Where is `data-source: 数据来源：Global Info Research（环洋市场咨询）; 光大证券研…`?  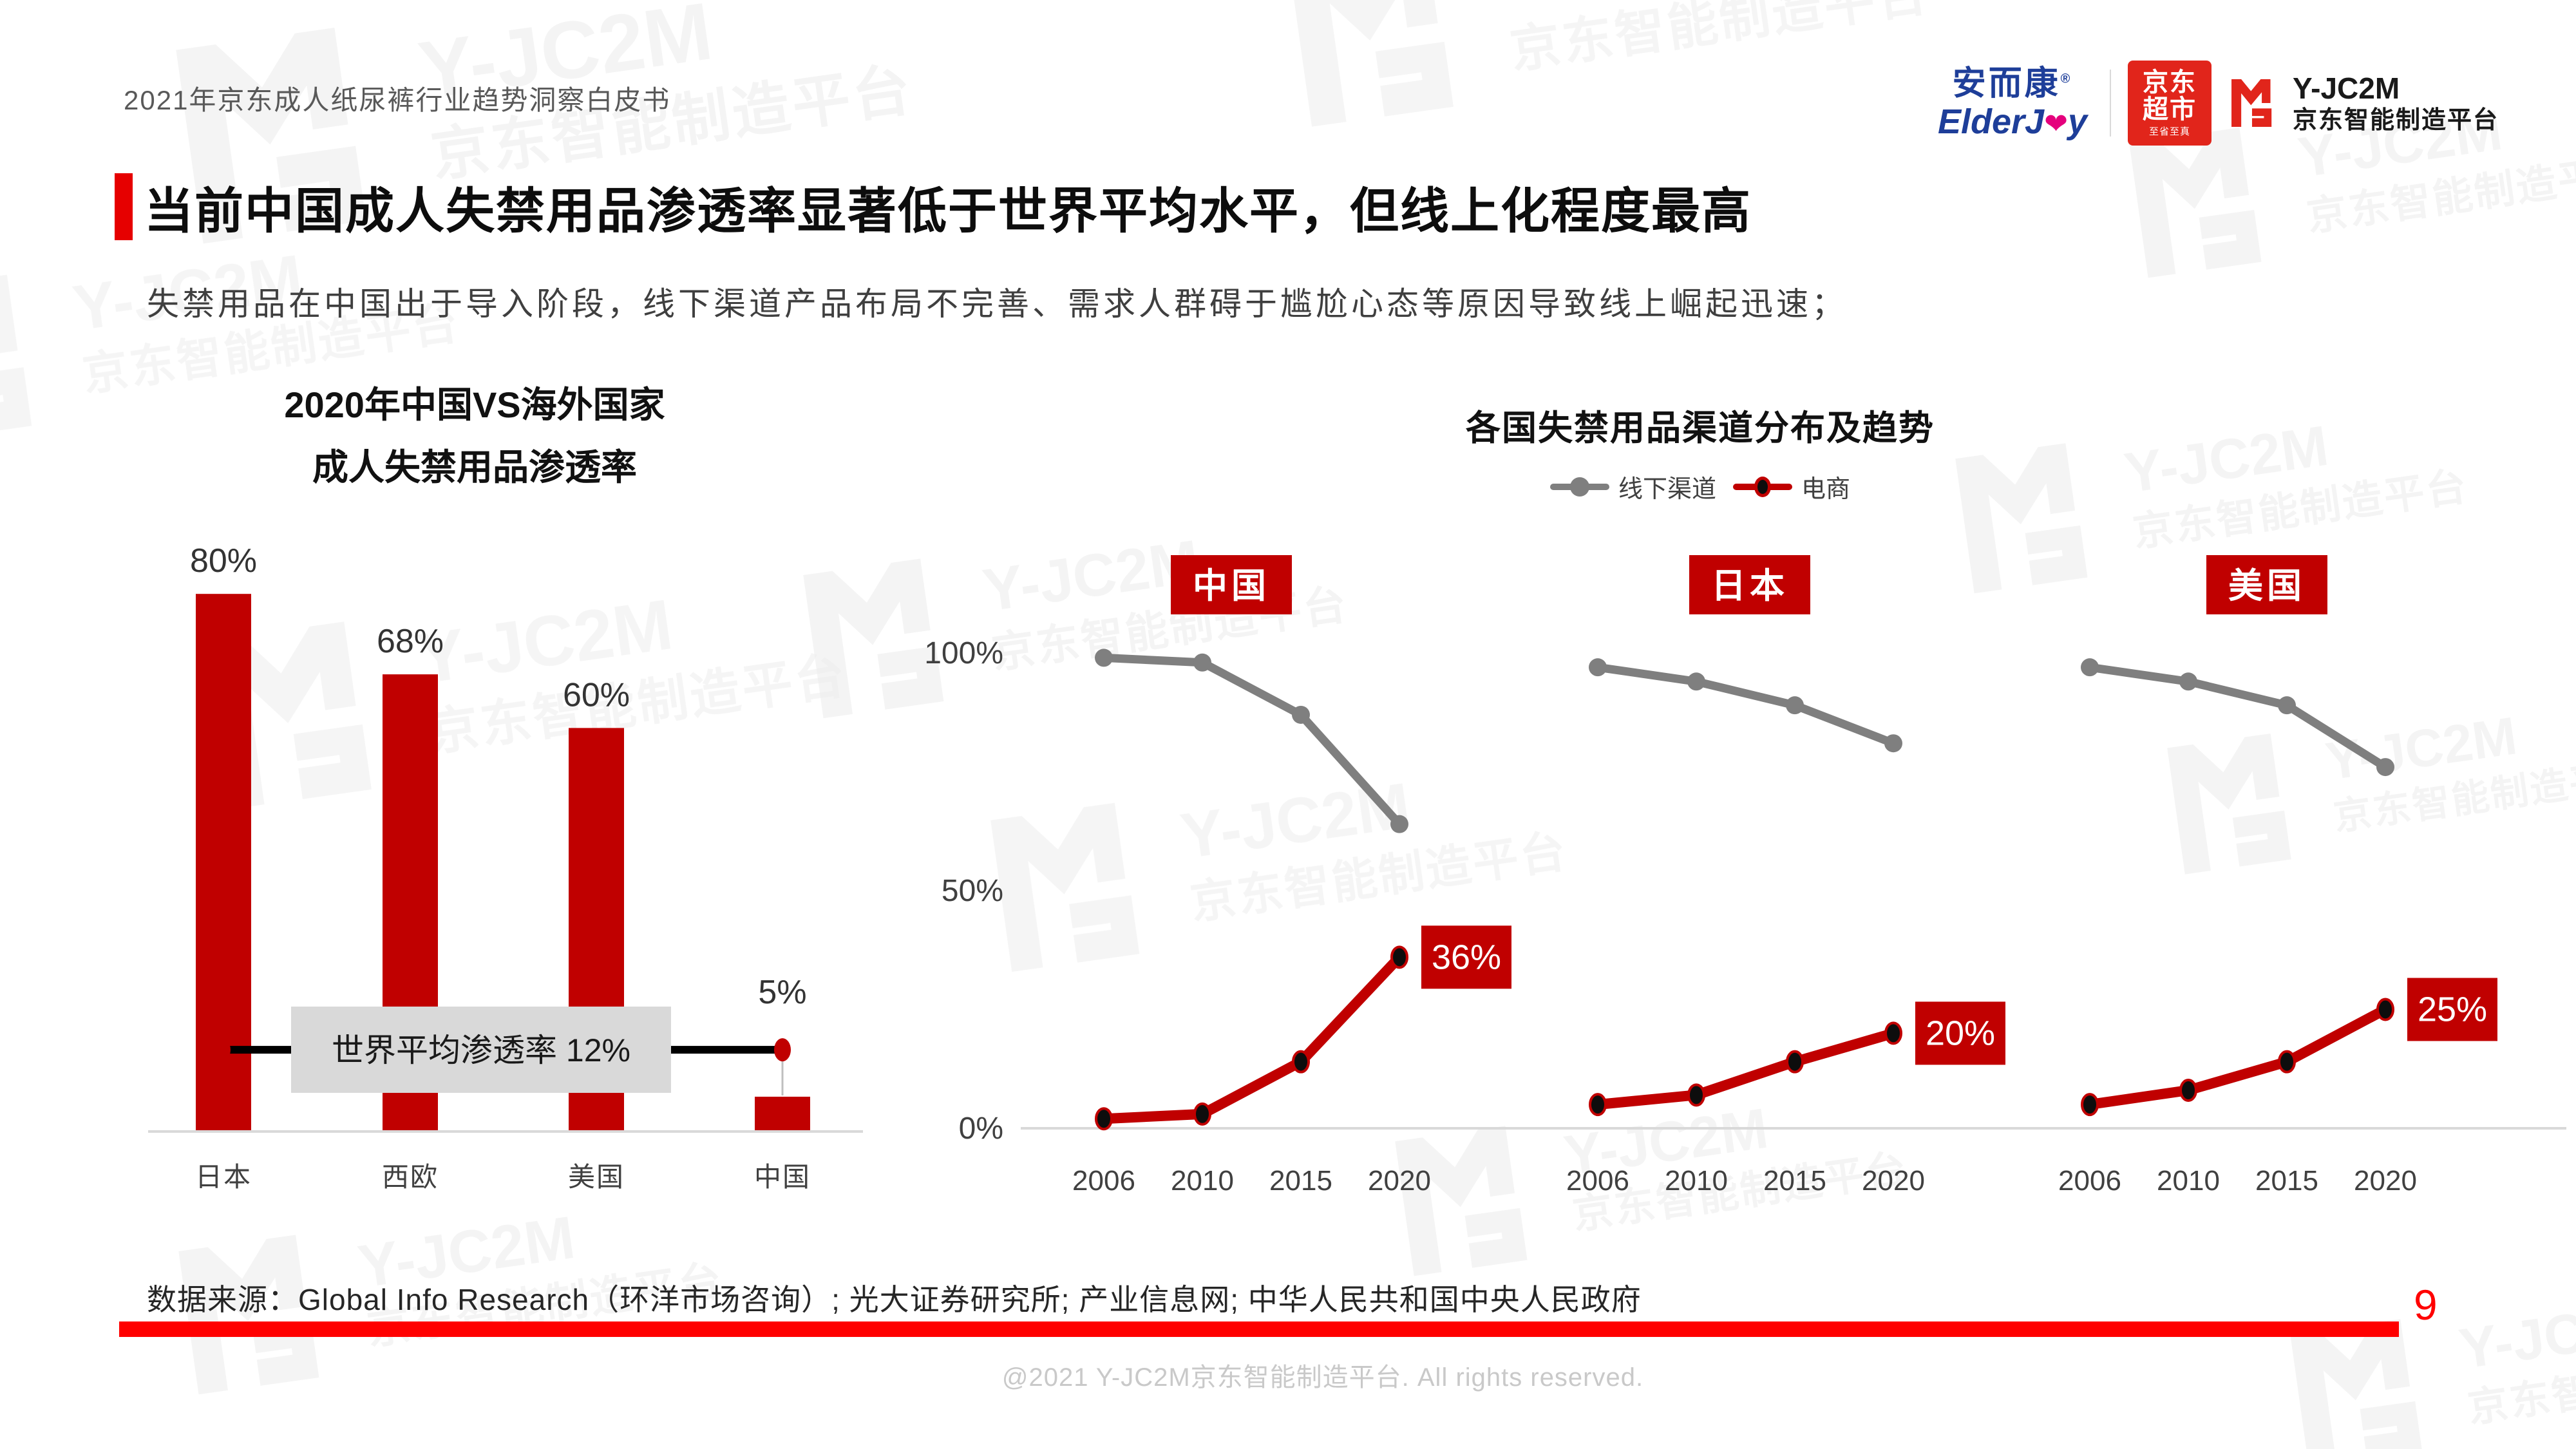
data-source: 数据来源：Global Info Research（环洋市场咨询）; 光大证券研… is located at coordinates (894, 1299).